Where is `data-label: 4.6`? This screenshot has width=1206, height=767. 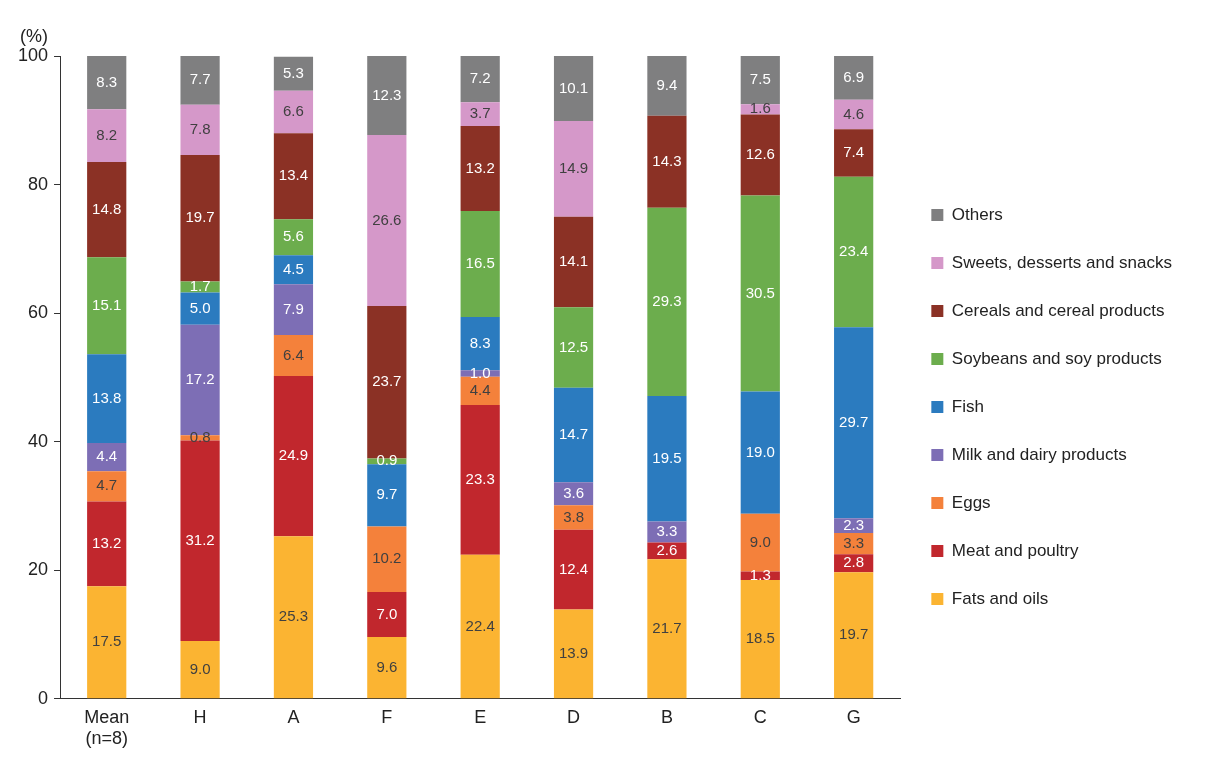
data-label: 4.6 is located at coordinates (854, 113).